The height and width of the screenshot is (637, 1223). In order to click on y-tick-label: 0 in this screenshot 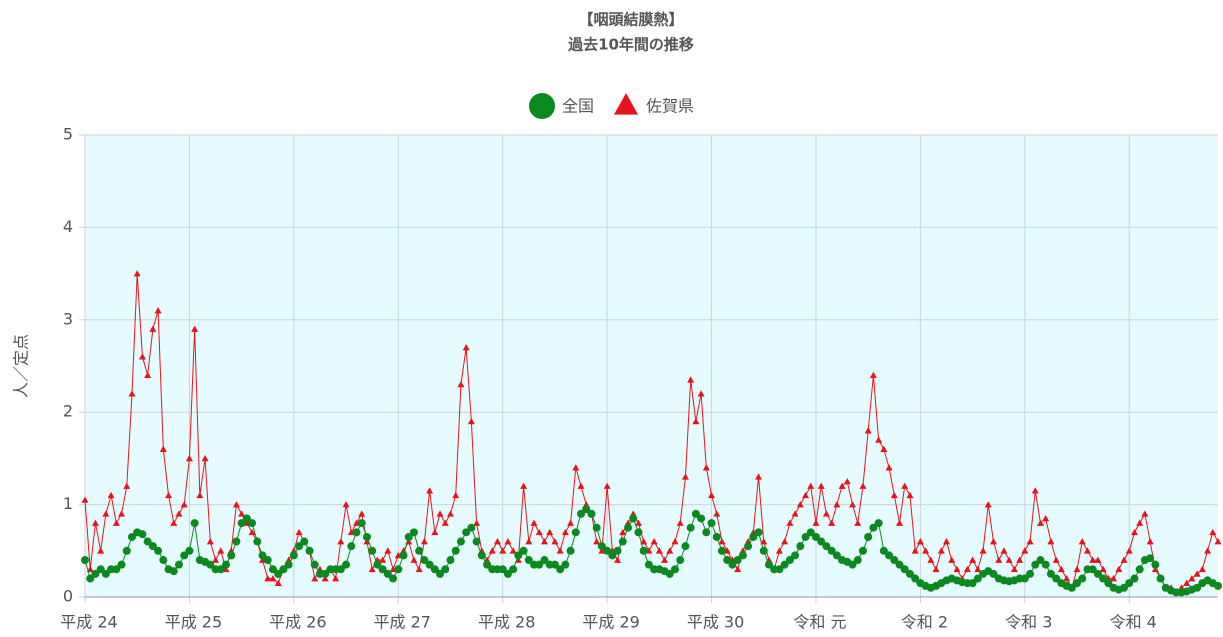, I will do `click(68, 596)`.